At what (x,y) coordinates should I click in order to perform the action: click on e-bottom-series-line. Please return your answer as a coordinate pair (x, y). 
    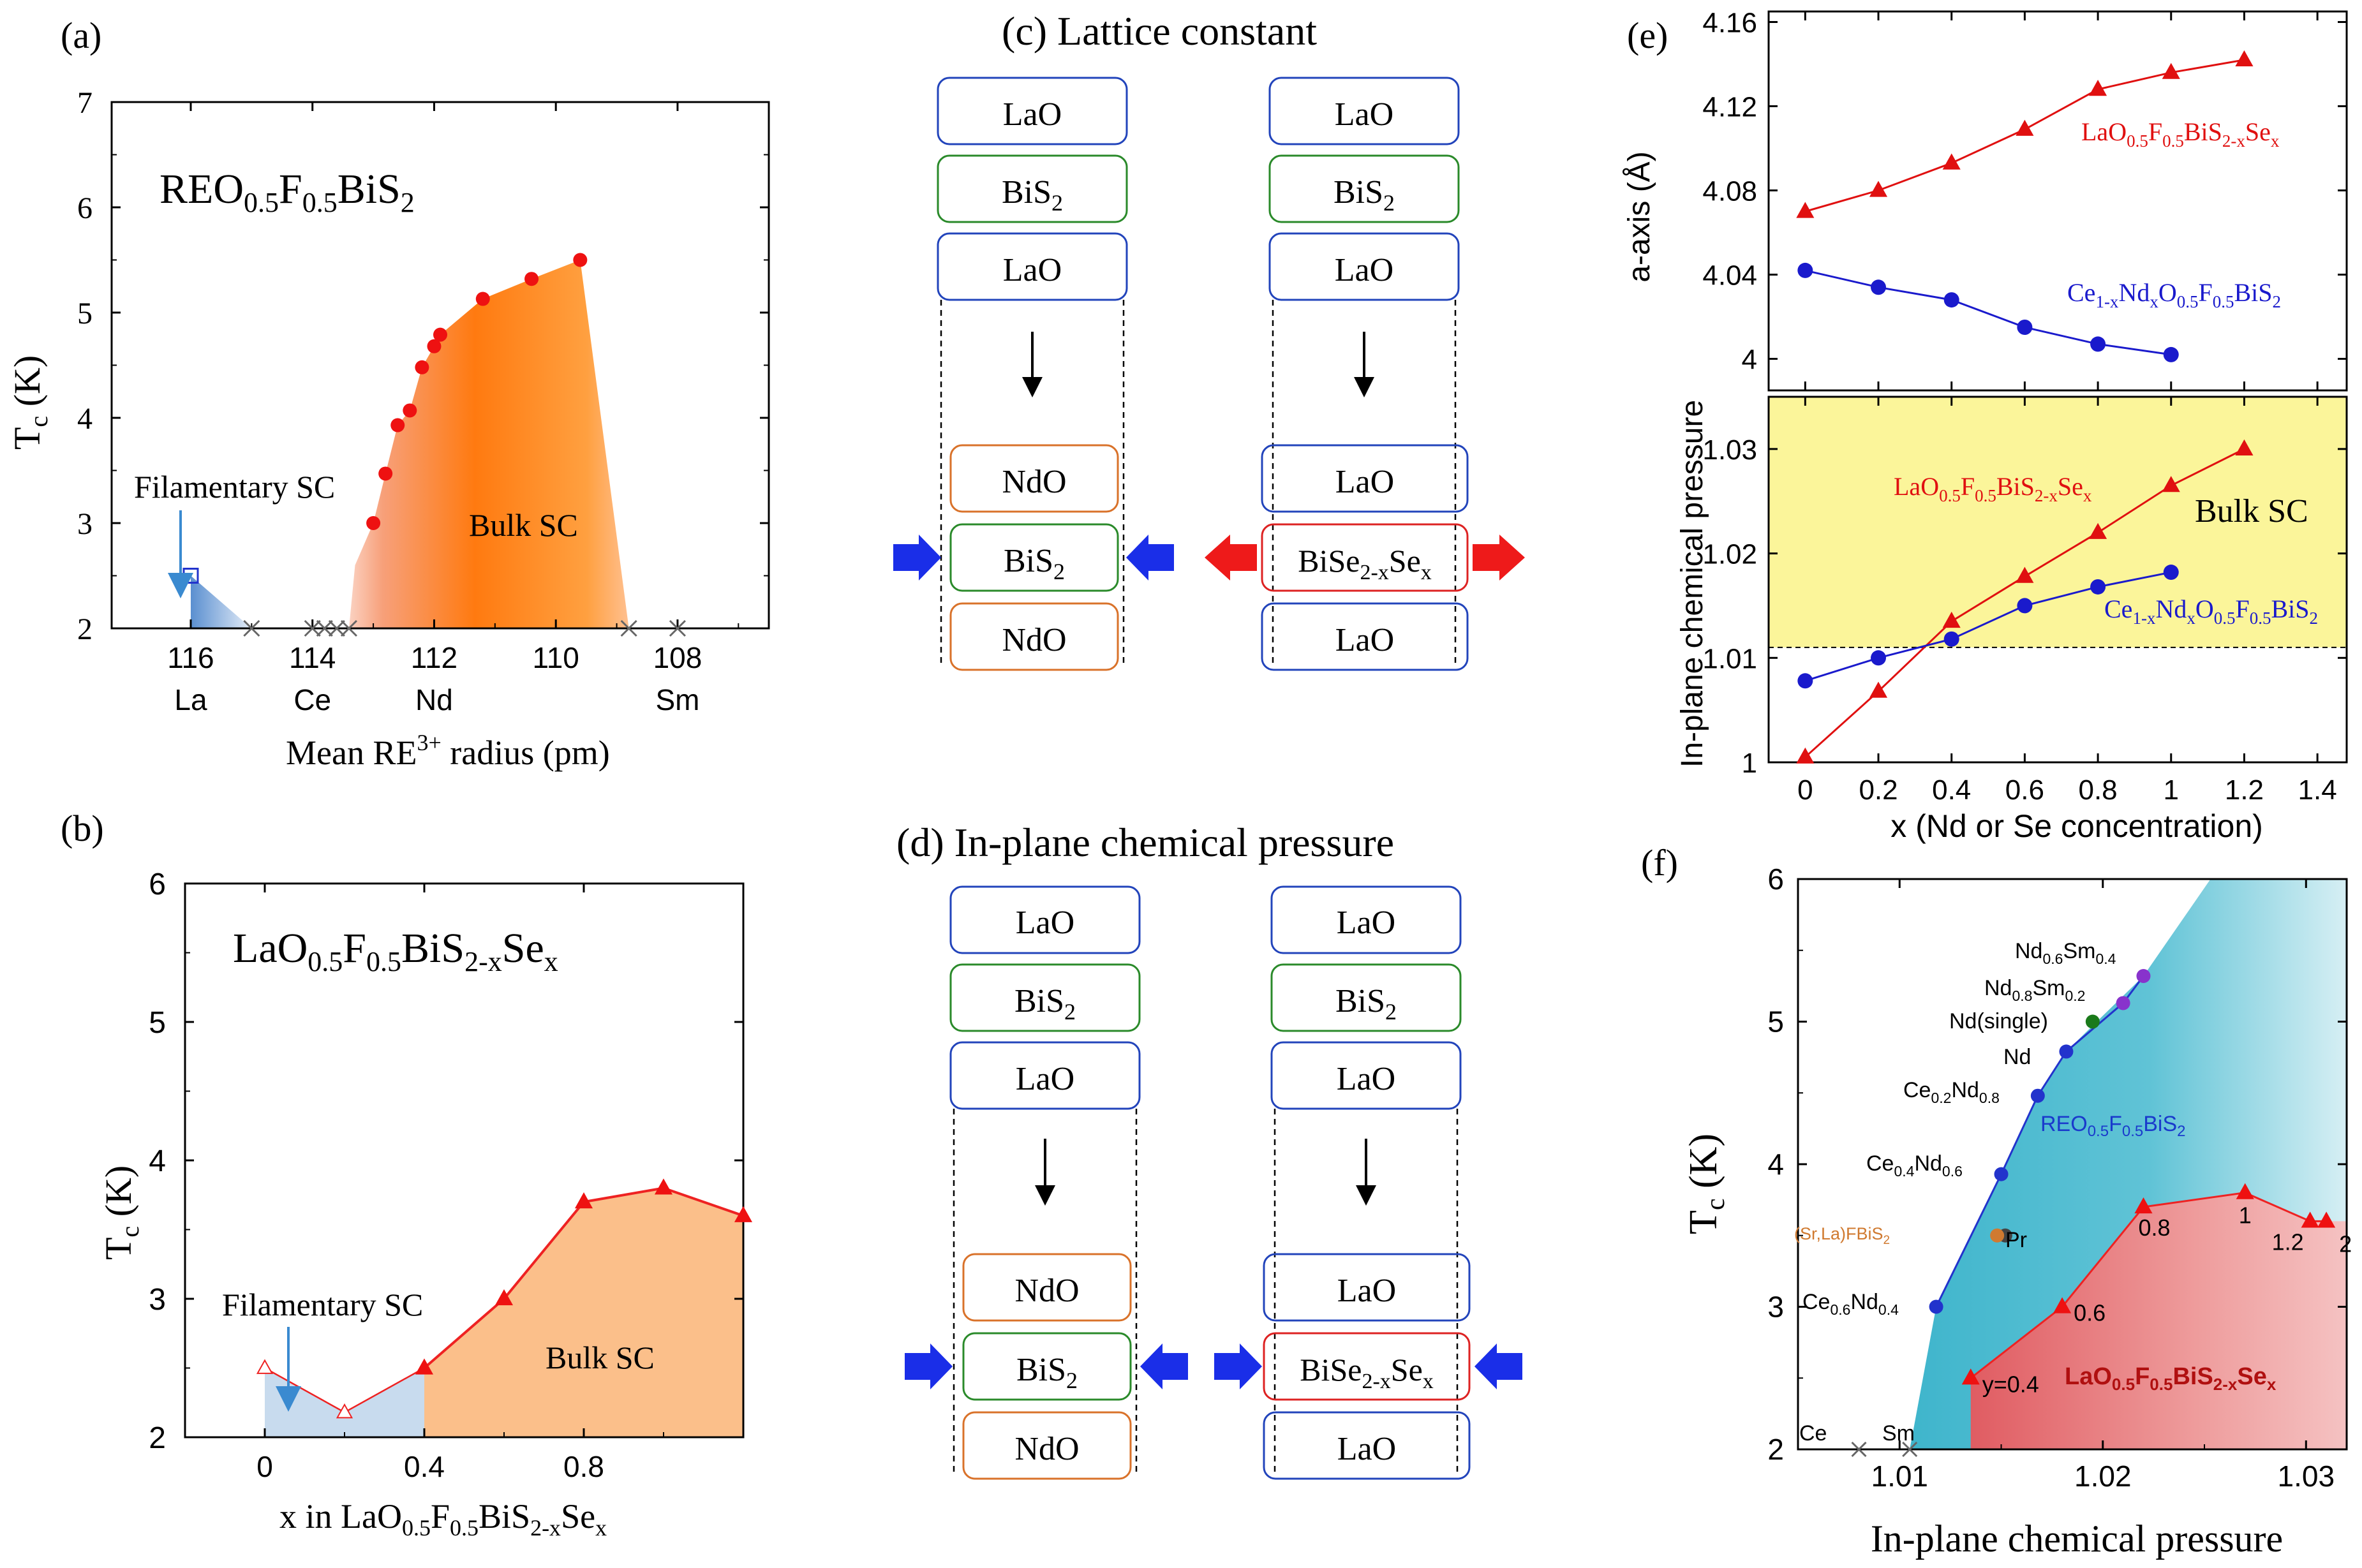
    Looking at the image, I should click on (1988, 626).